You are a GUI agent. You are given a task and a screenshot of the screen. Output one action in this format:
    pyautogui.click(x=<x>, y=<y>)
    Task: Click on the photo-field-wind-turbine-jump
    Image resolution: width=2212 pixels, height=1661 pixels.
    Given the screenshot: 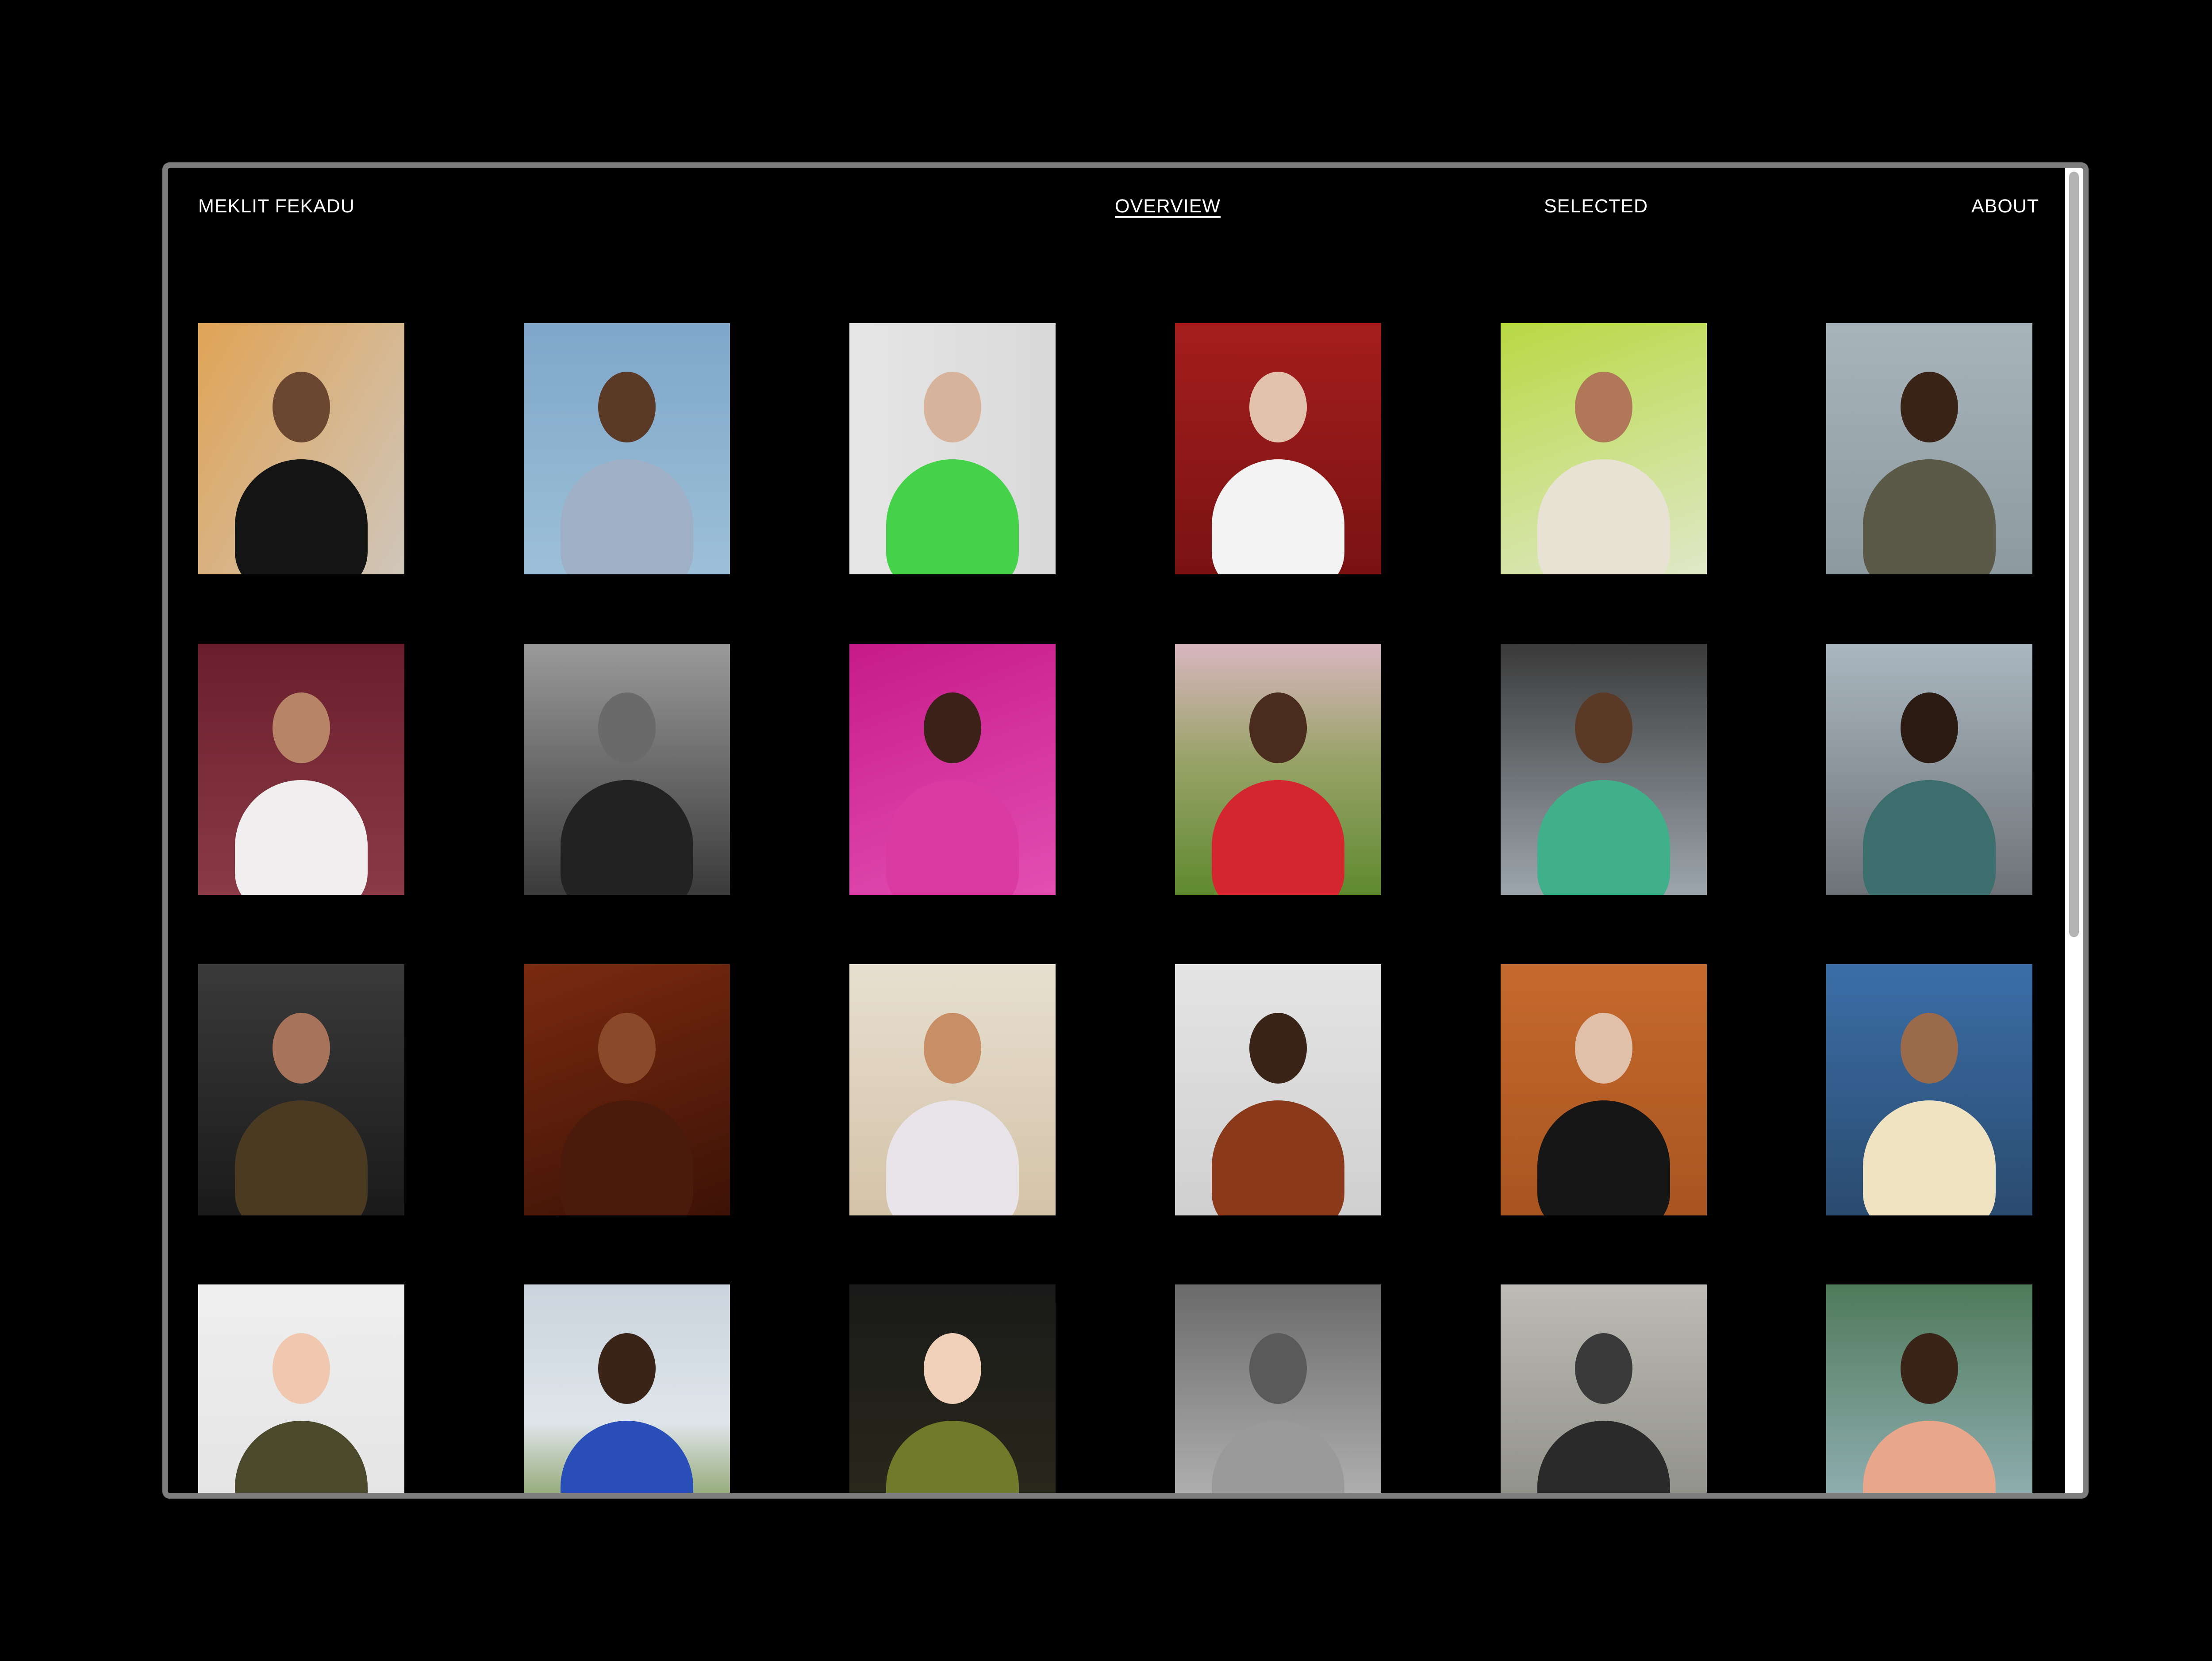 What is the action you would take?
    pyautogui.click(x=627, y=1388)
    